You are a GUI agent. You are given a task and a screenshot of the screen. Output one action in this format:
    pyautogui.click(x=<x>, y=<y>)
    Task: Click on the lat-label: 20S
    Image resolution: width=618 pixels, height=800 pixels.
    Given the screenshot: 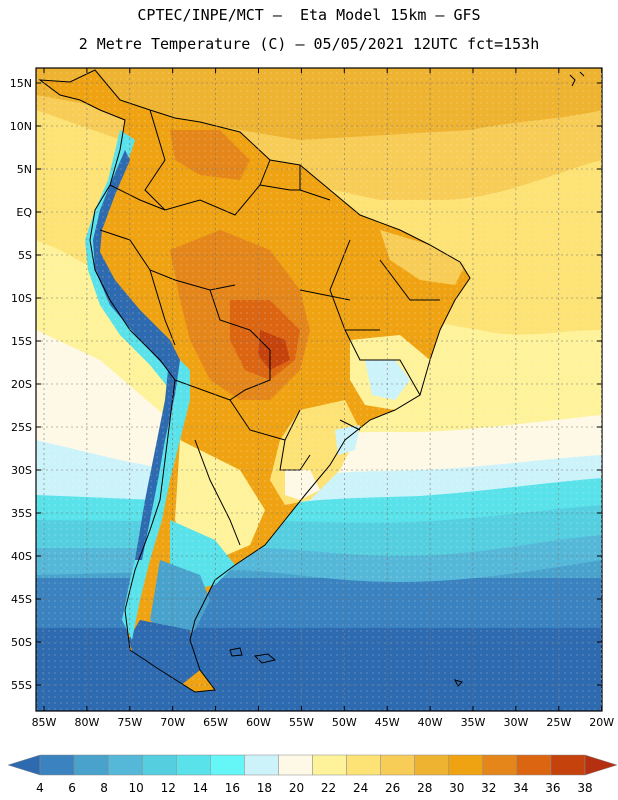 What is the action you would take?
    pyautogui.click(x=21, y=384)
    